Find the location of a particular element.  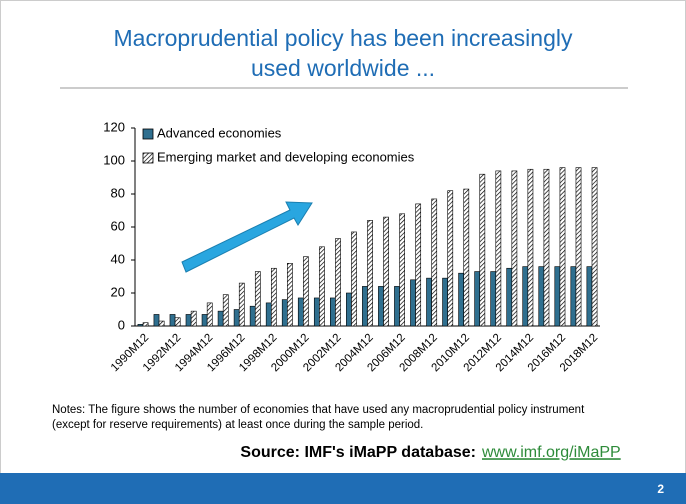

page-number: 2 is located at coordinates (660, 489).